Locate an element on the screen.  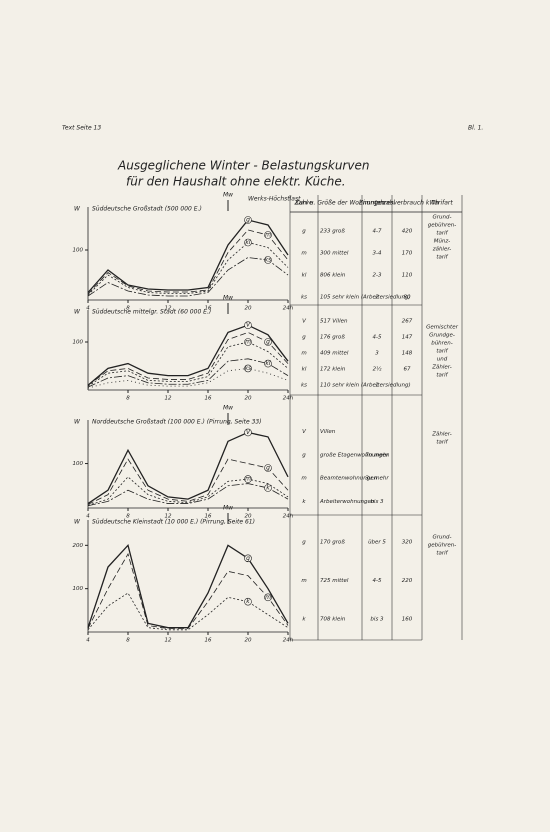
table-cell: 1 is located at coordinates (377, 386).